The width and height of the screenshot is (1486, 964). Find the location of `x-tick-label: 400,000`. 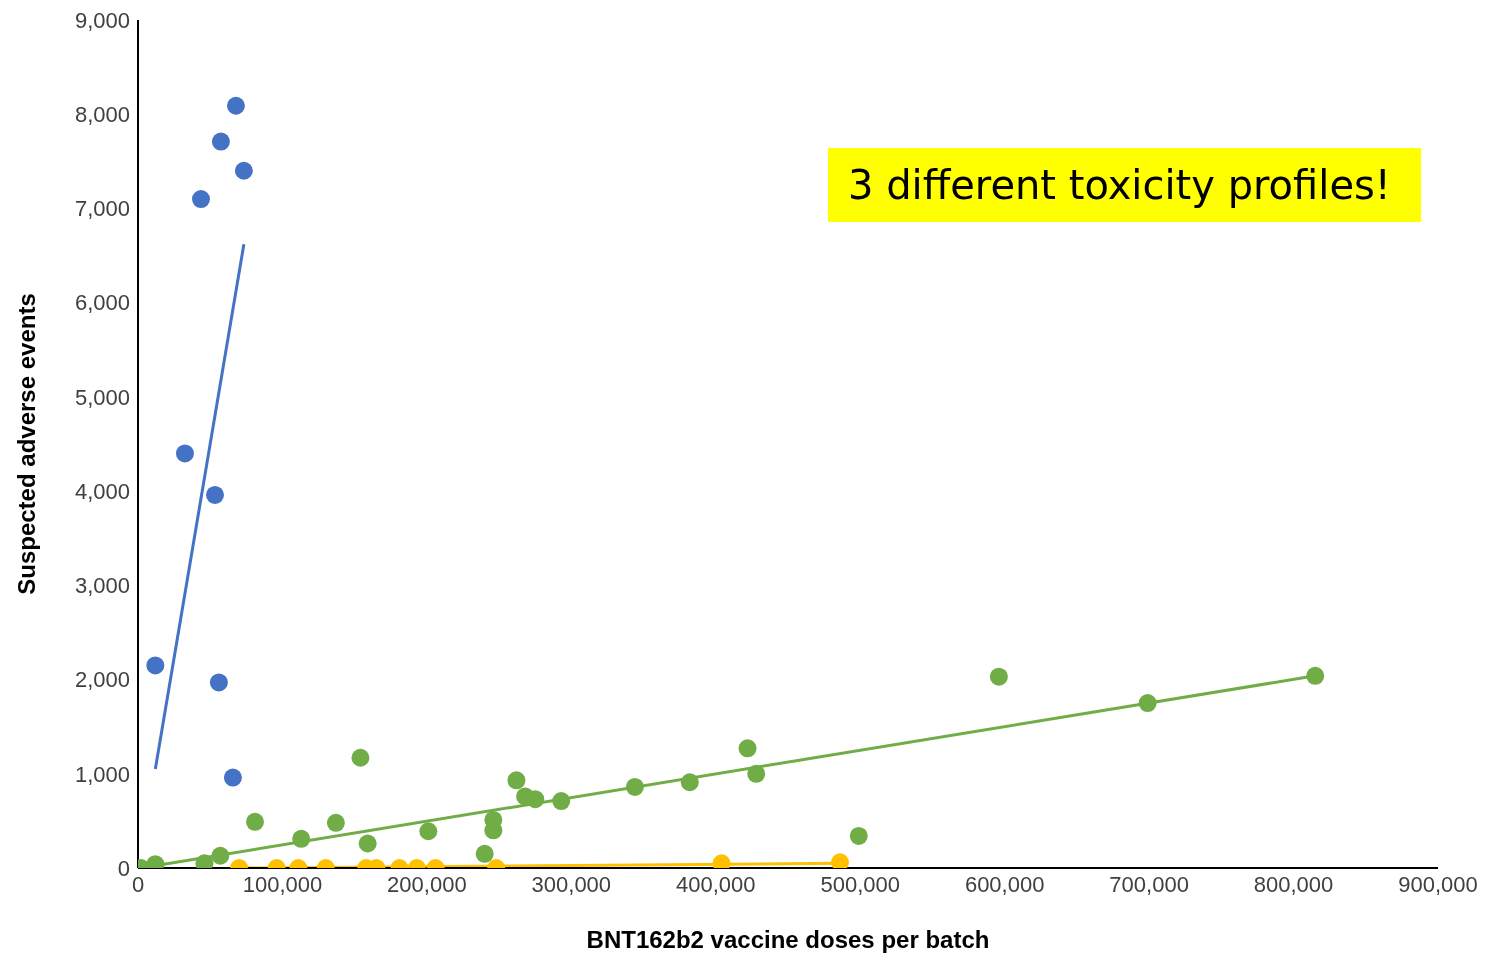

x-tick-label: 400,000 is located at coordinates (716, 884).